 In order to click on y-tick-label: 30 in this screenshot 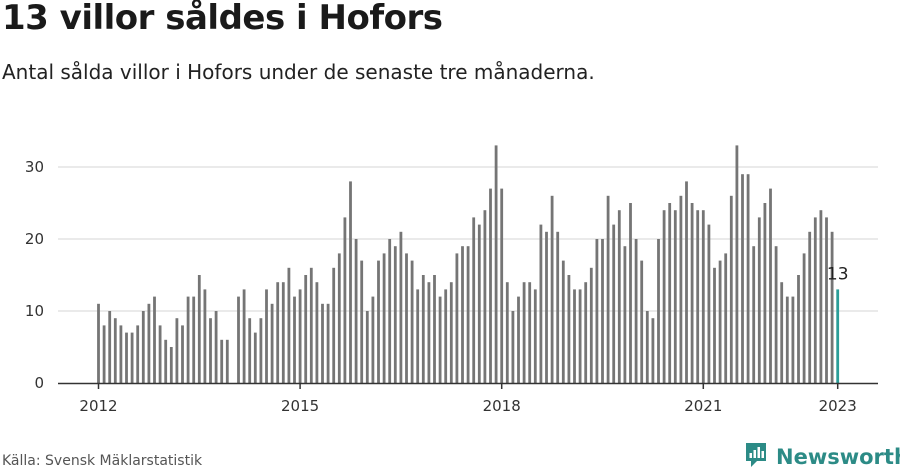, I will do `click(34, 167)`.